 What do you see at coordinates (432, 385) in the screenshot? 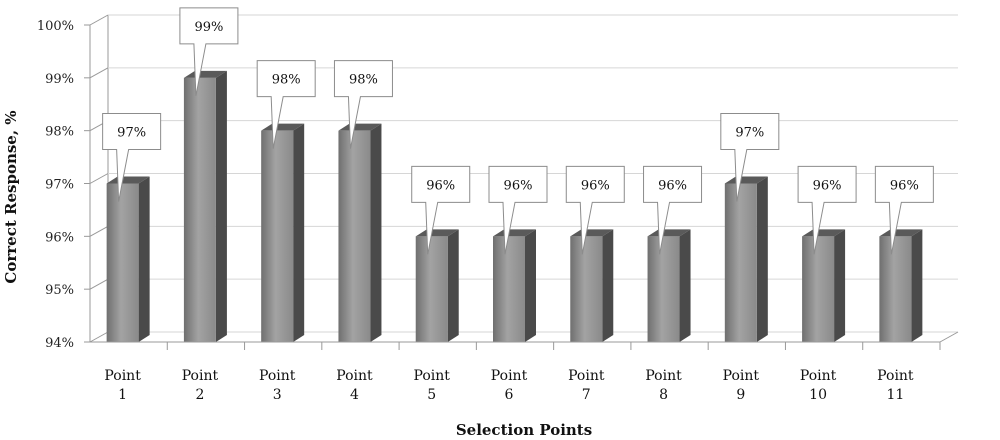
I see `x-tick-label: Point 5` at bounding box center [432, 385].